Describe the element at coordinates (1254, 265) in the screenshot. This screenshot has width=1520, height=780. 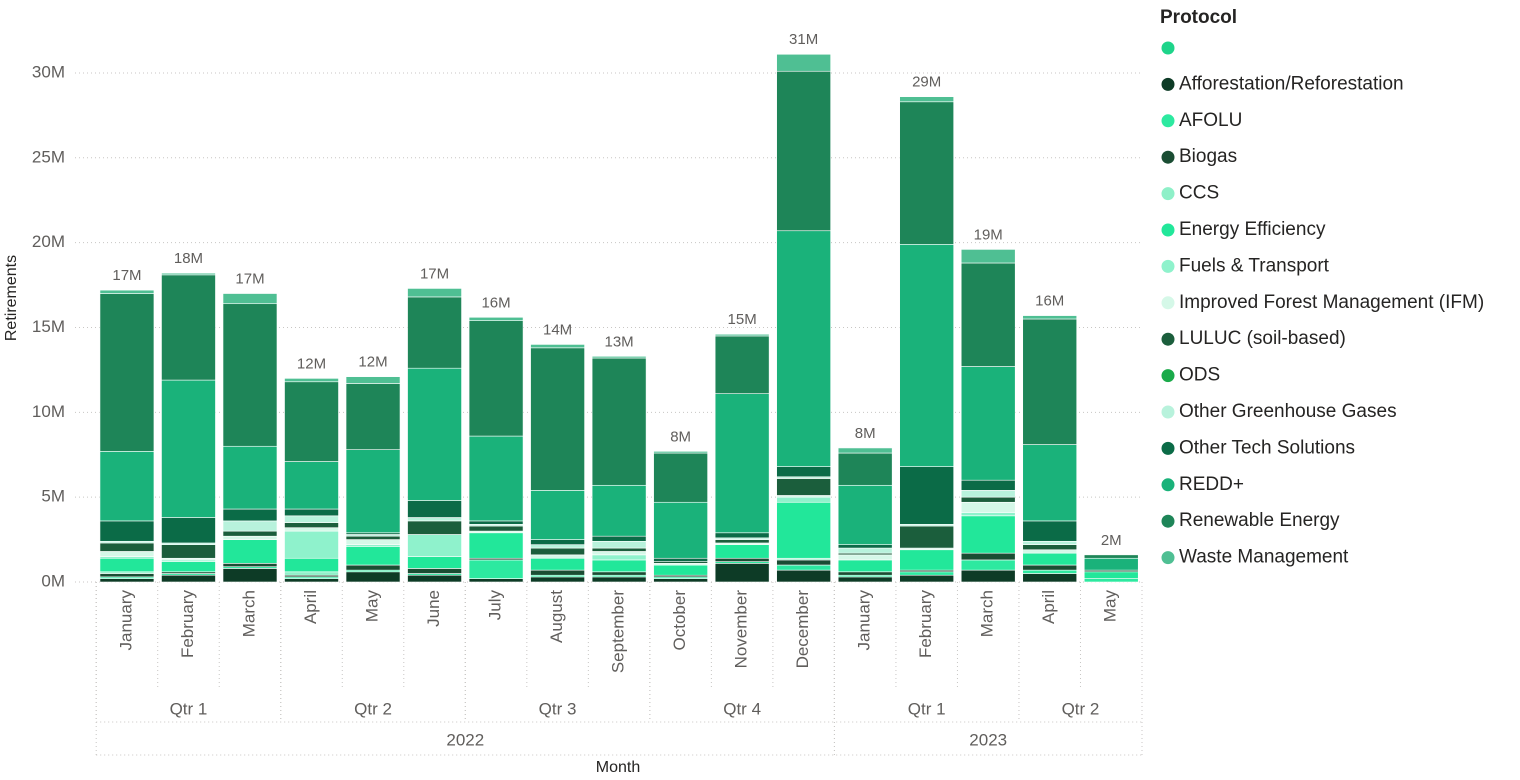
I see `legend-label: Fuels & Transport` at that location.